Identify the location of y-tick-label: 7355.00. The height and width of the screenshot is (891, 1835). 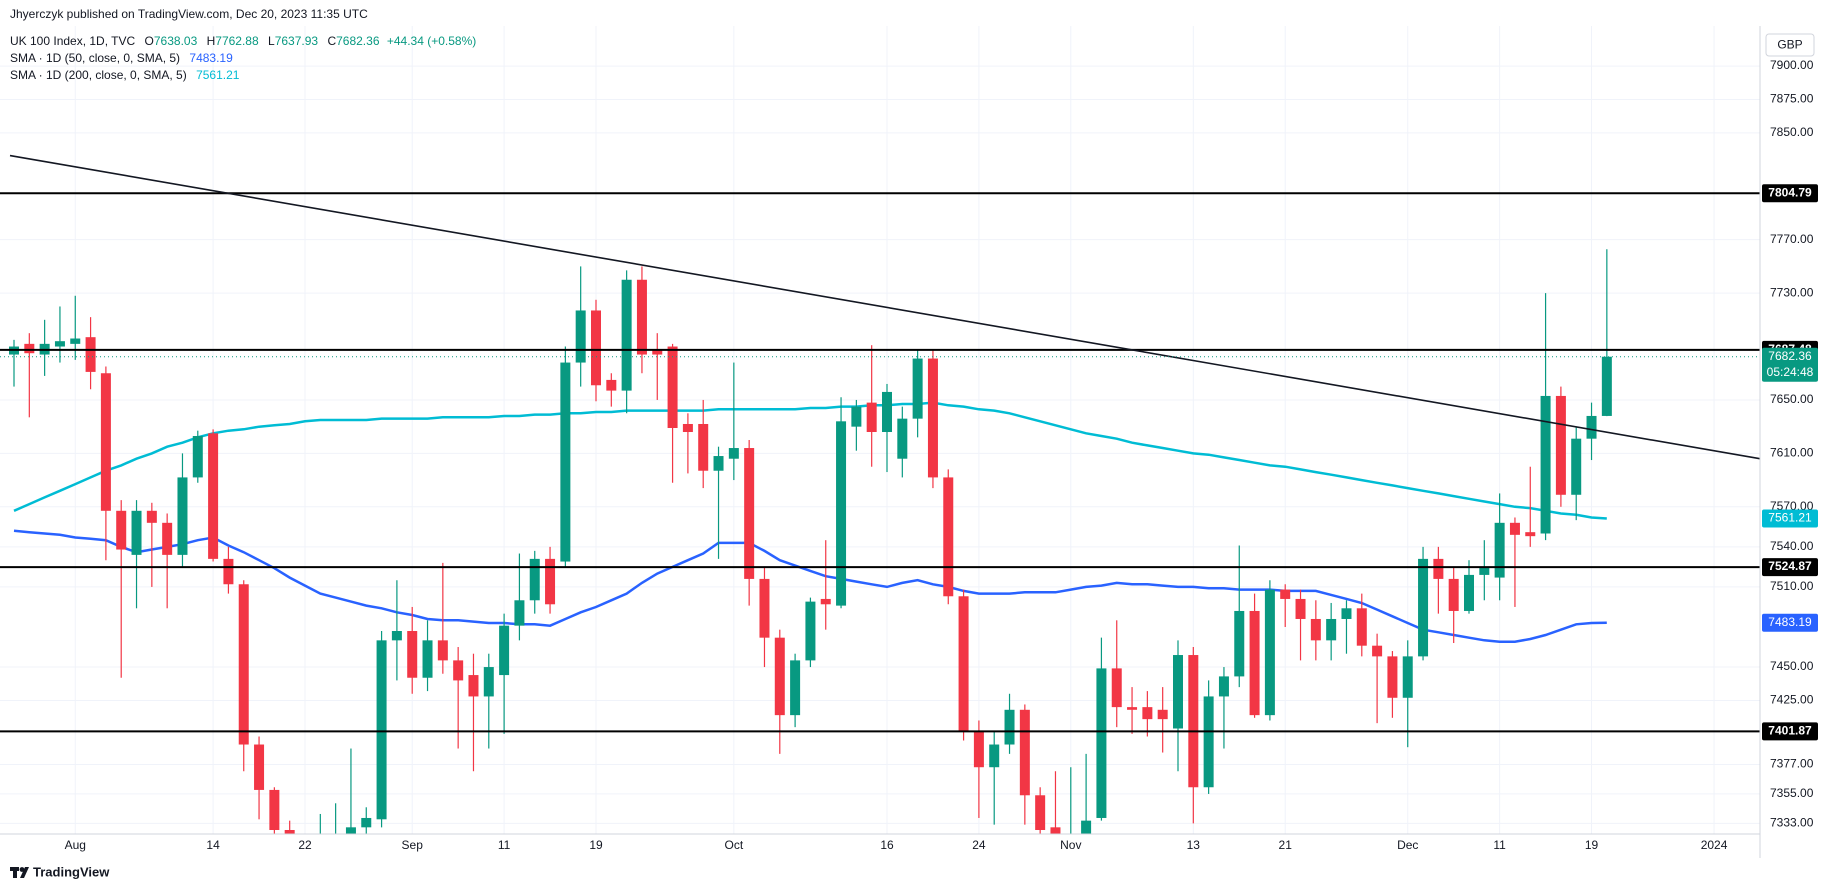
(1792, 793).